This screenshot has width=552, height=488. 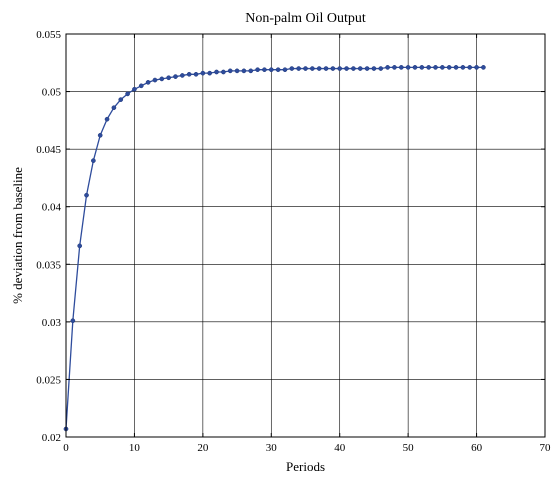 What do you see at coordinates (48, 35) in the screenshot?
I see `y-tick-label: 0.055` at bounding box center [48, 35].